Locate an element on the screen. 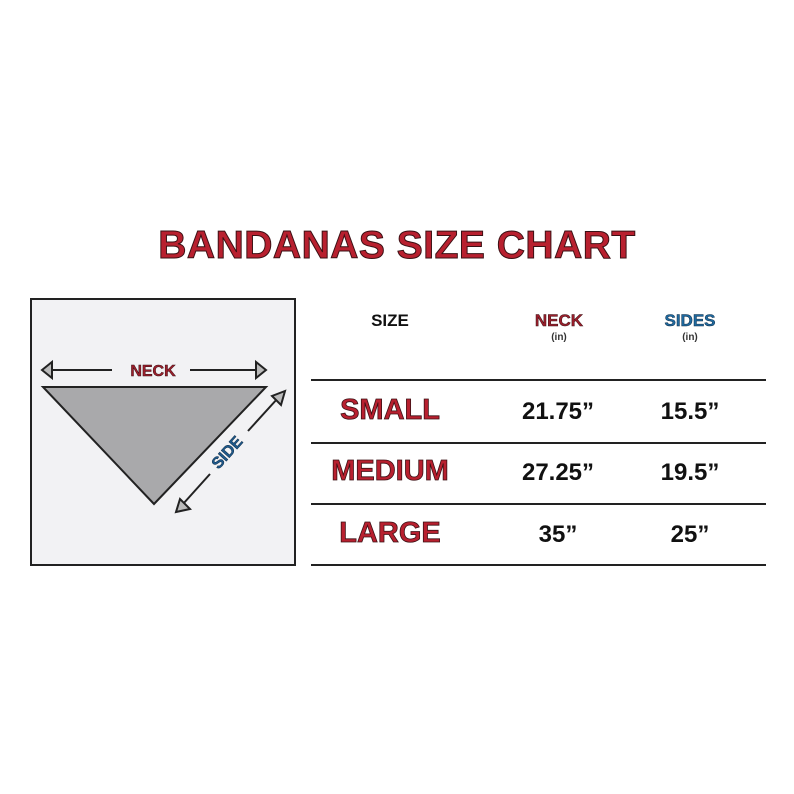  neck-label: NECK is located at coordinates (153, 371).